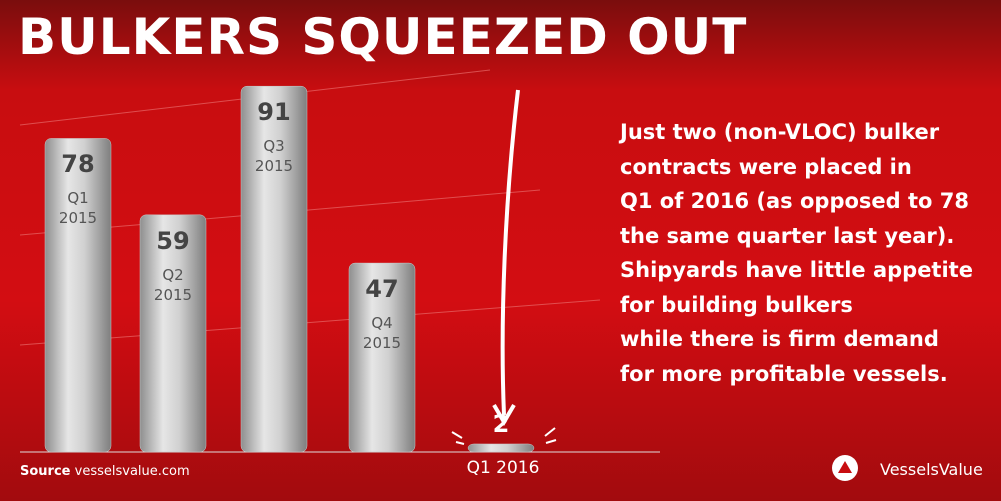 This screenshot has height=501, width=1001. Describe the element at coordinates (382, 289) in the screenshot. I see `value-label: 47` at that location.